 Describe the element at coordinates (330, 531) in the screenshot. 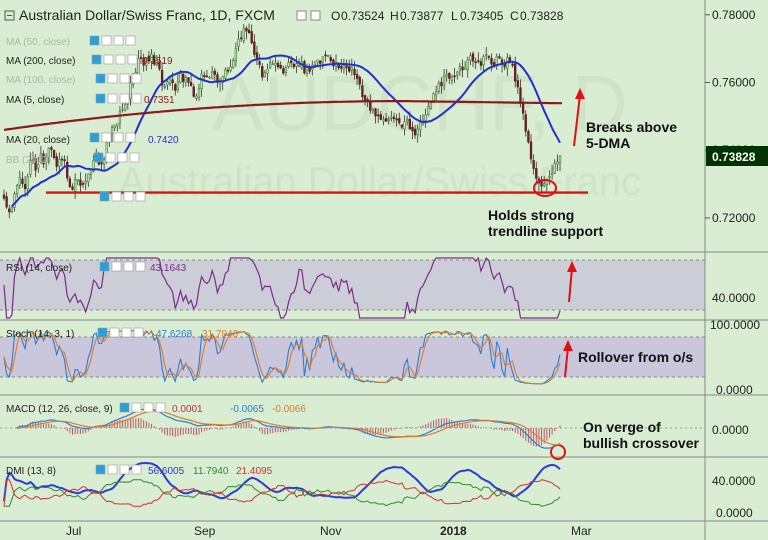

I see `time-label-nov: Nov` at that location.